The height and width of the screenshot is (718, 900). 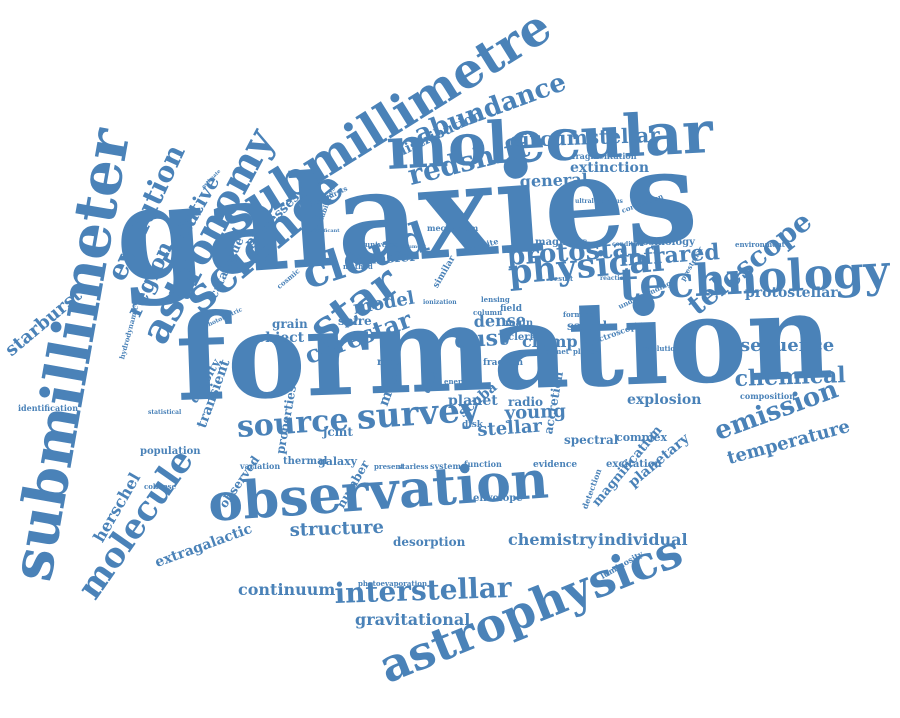 What do you see at coordinates (586, 351) in the screenshot?
I see `word-planck: planck` at bounding box center [586, 351].